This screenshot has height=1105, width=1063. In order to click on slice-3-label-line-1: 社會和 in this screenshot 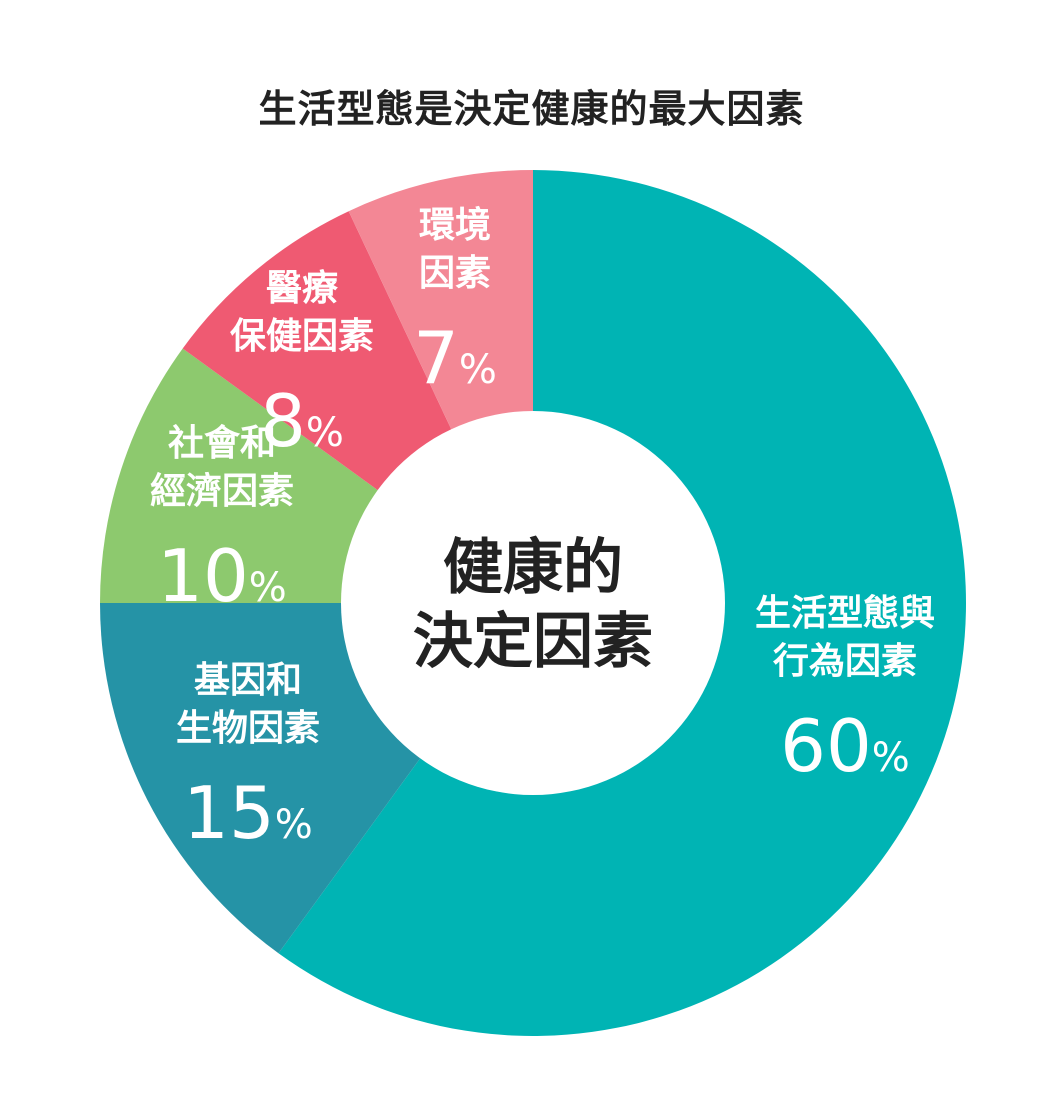, I will do `click(222, 443)`.